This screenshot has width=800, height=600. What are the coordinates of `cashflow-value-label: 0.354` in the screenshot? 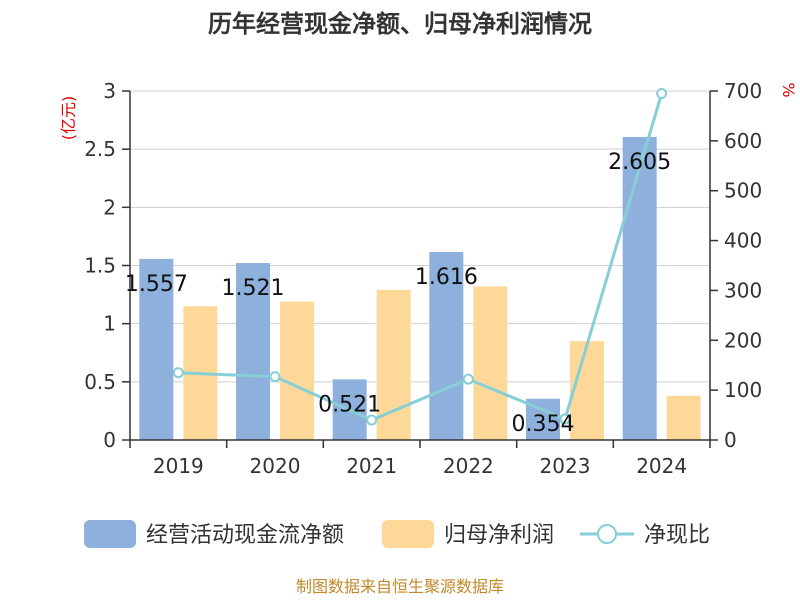 It's located at (543, 424).